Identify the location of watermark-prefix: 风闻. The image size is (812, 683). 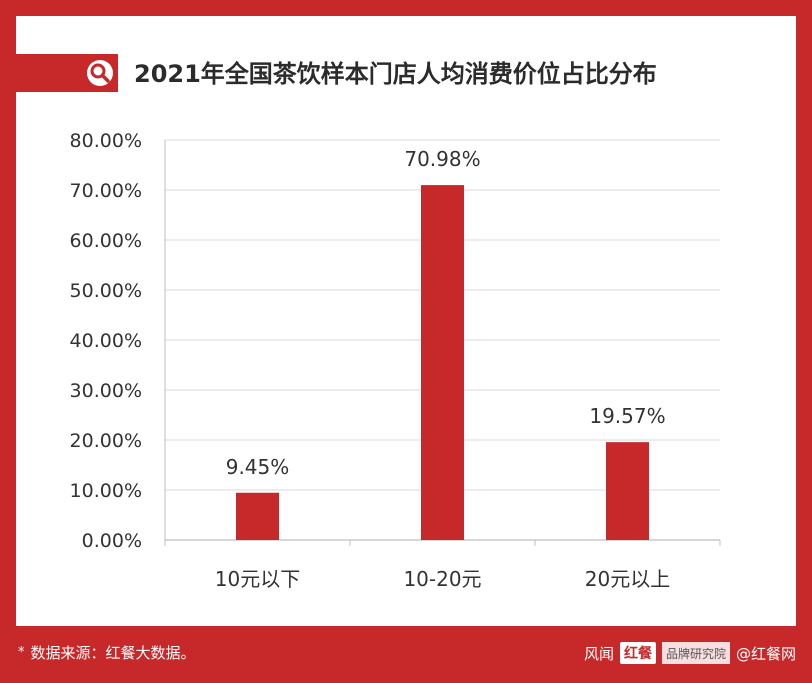
(598, 653).